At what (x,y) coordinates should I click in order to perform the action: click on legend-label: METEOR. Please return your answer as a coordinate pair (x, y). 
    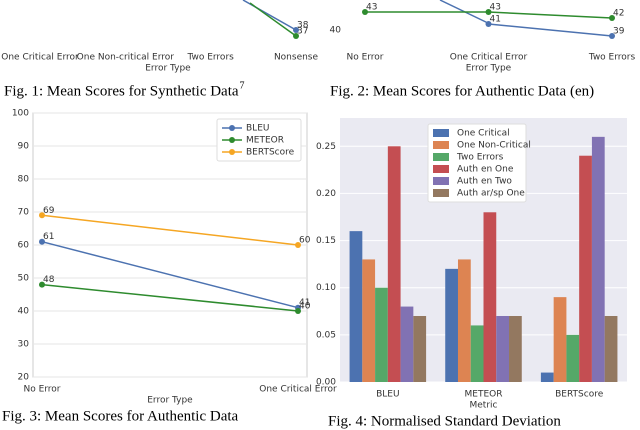
    Looking at the image, I should click on (265, 141).